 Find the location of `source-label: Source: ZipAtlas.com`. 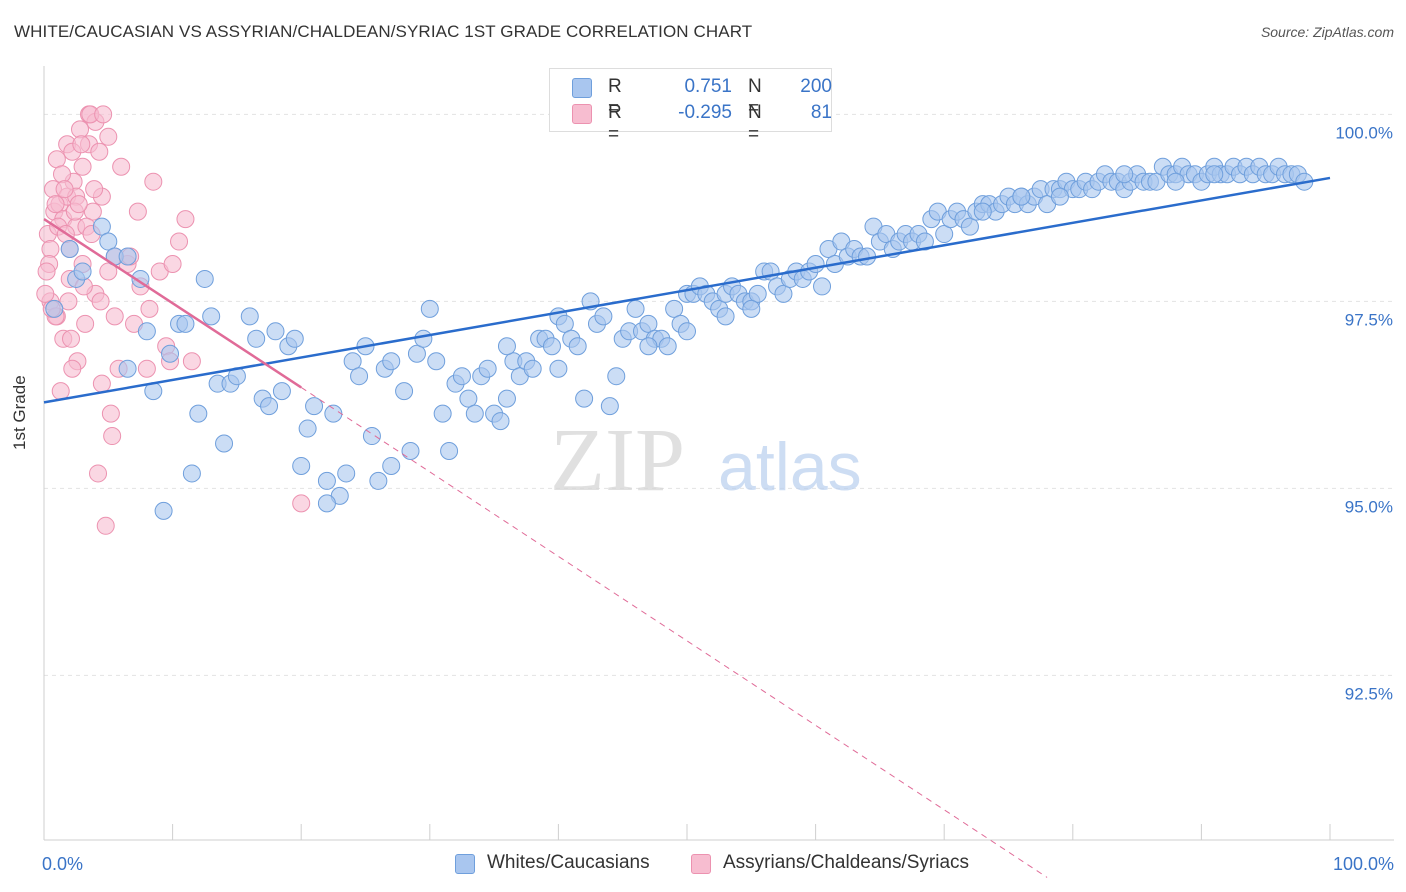

source-label: Source: ZipAtlas.com is located at coordinates (1327, 32).